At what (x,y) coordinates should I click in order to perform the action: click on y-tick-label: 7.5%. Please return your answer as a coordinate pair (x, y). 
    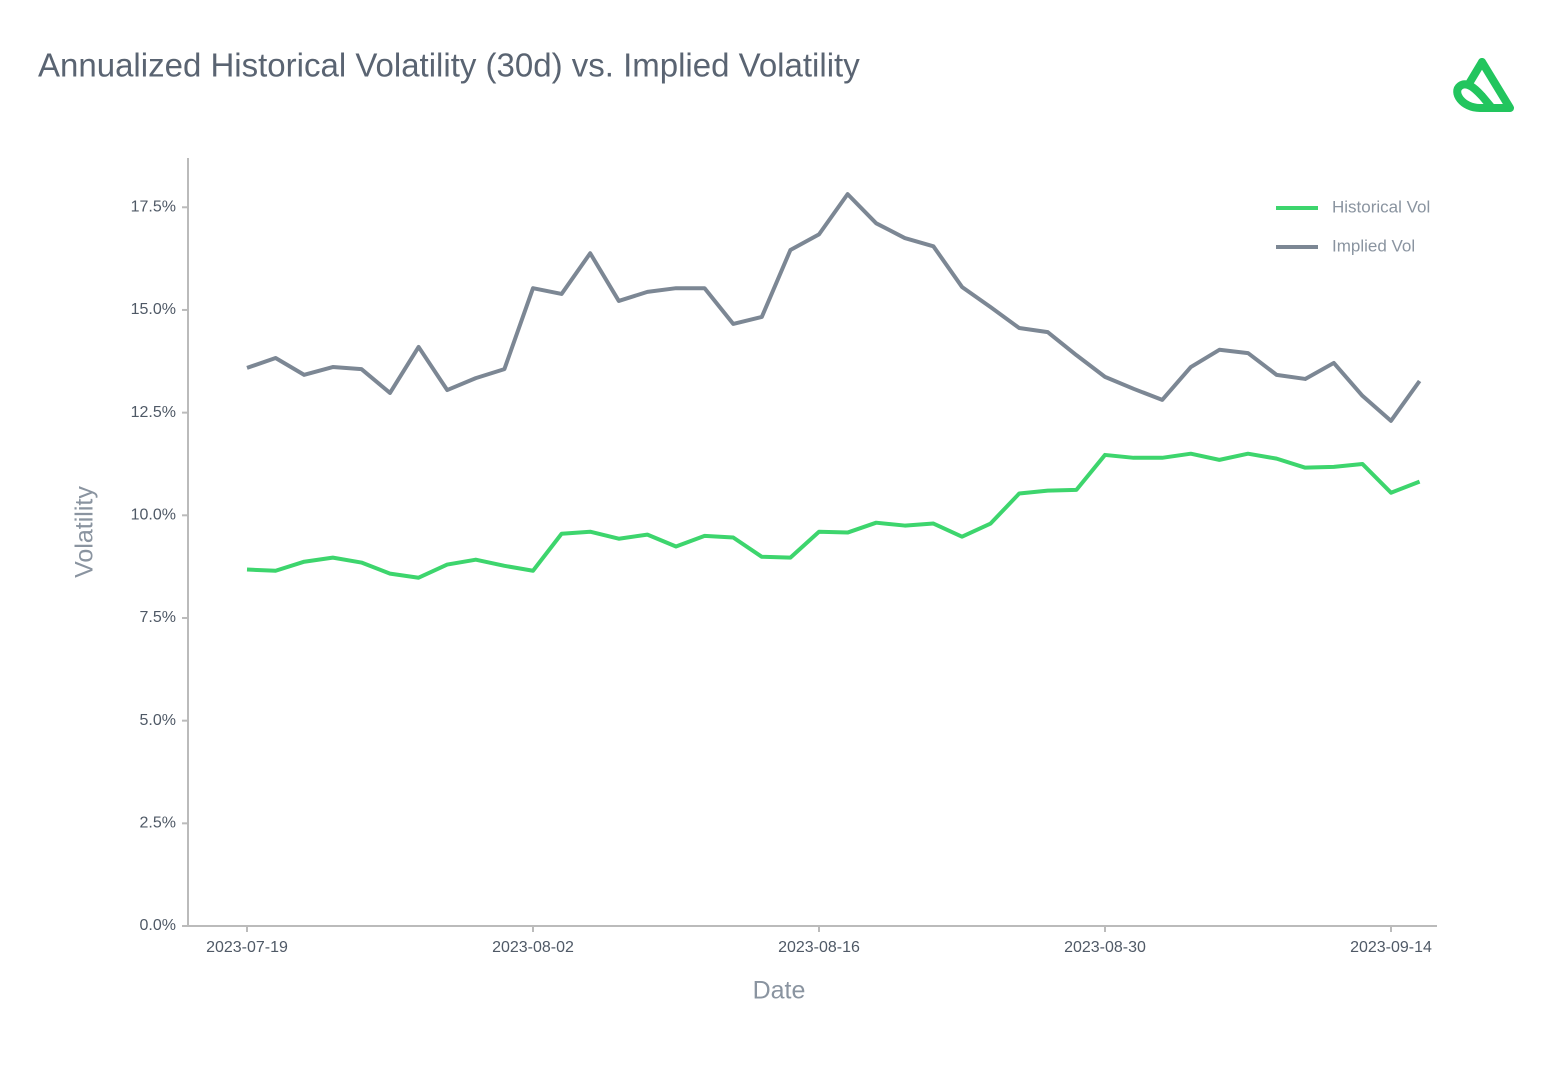
    Looking at the image, I should click on (158, 617).